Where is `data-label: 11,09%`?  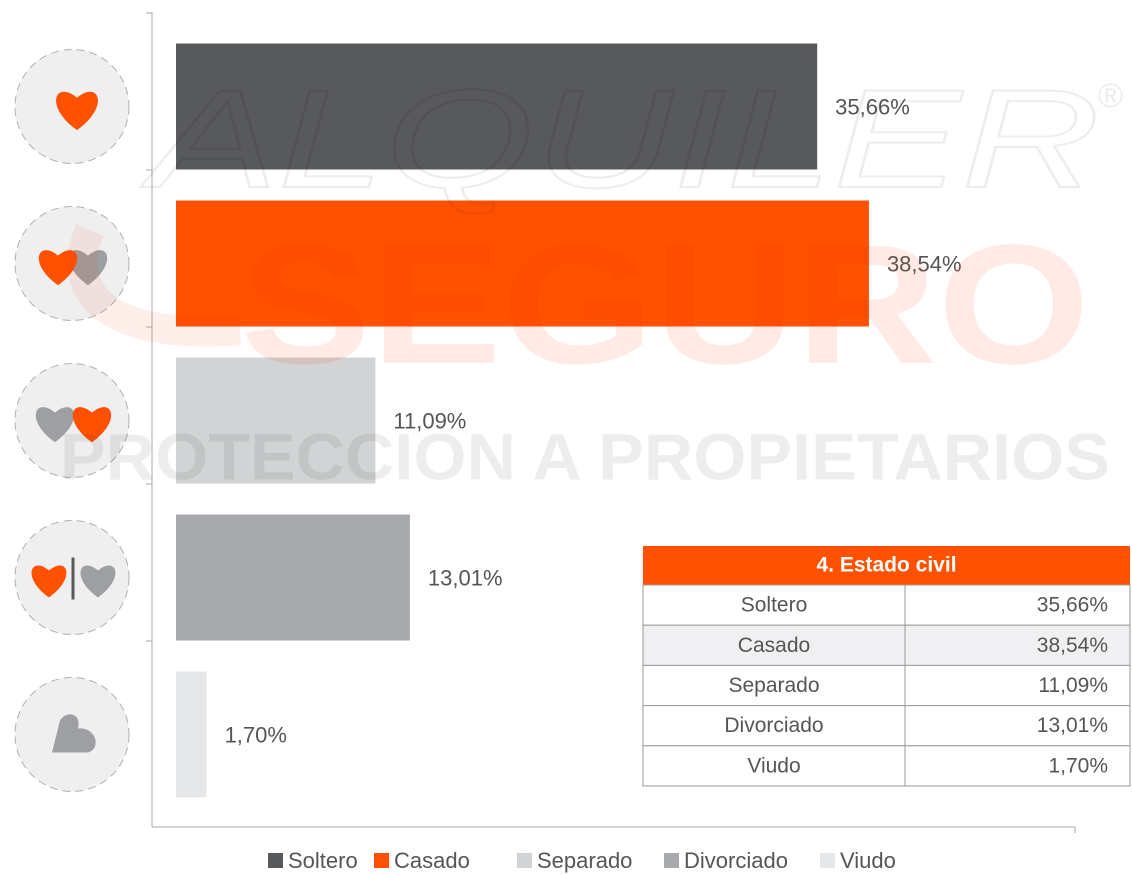 data-label: 11,09% is located at coordinates (429, 420).